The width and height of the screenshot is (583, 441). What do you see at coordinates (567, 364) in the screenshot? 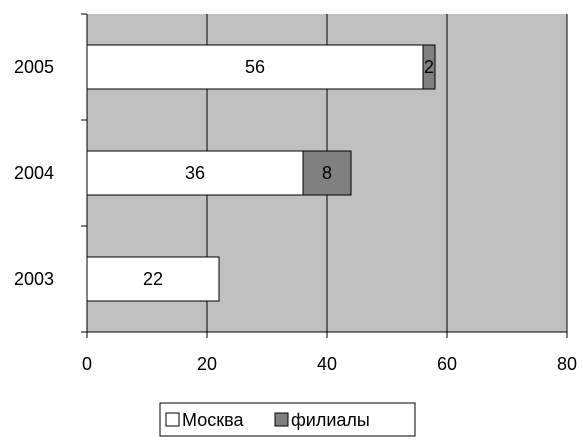
I see `x-tick-label-80: 80` at bounding box center [567, 364].